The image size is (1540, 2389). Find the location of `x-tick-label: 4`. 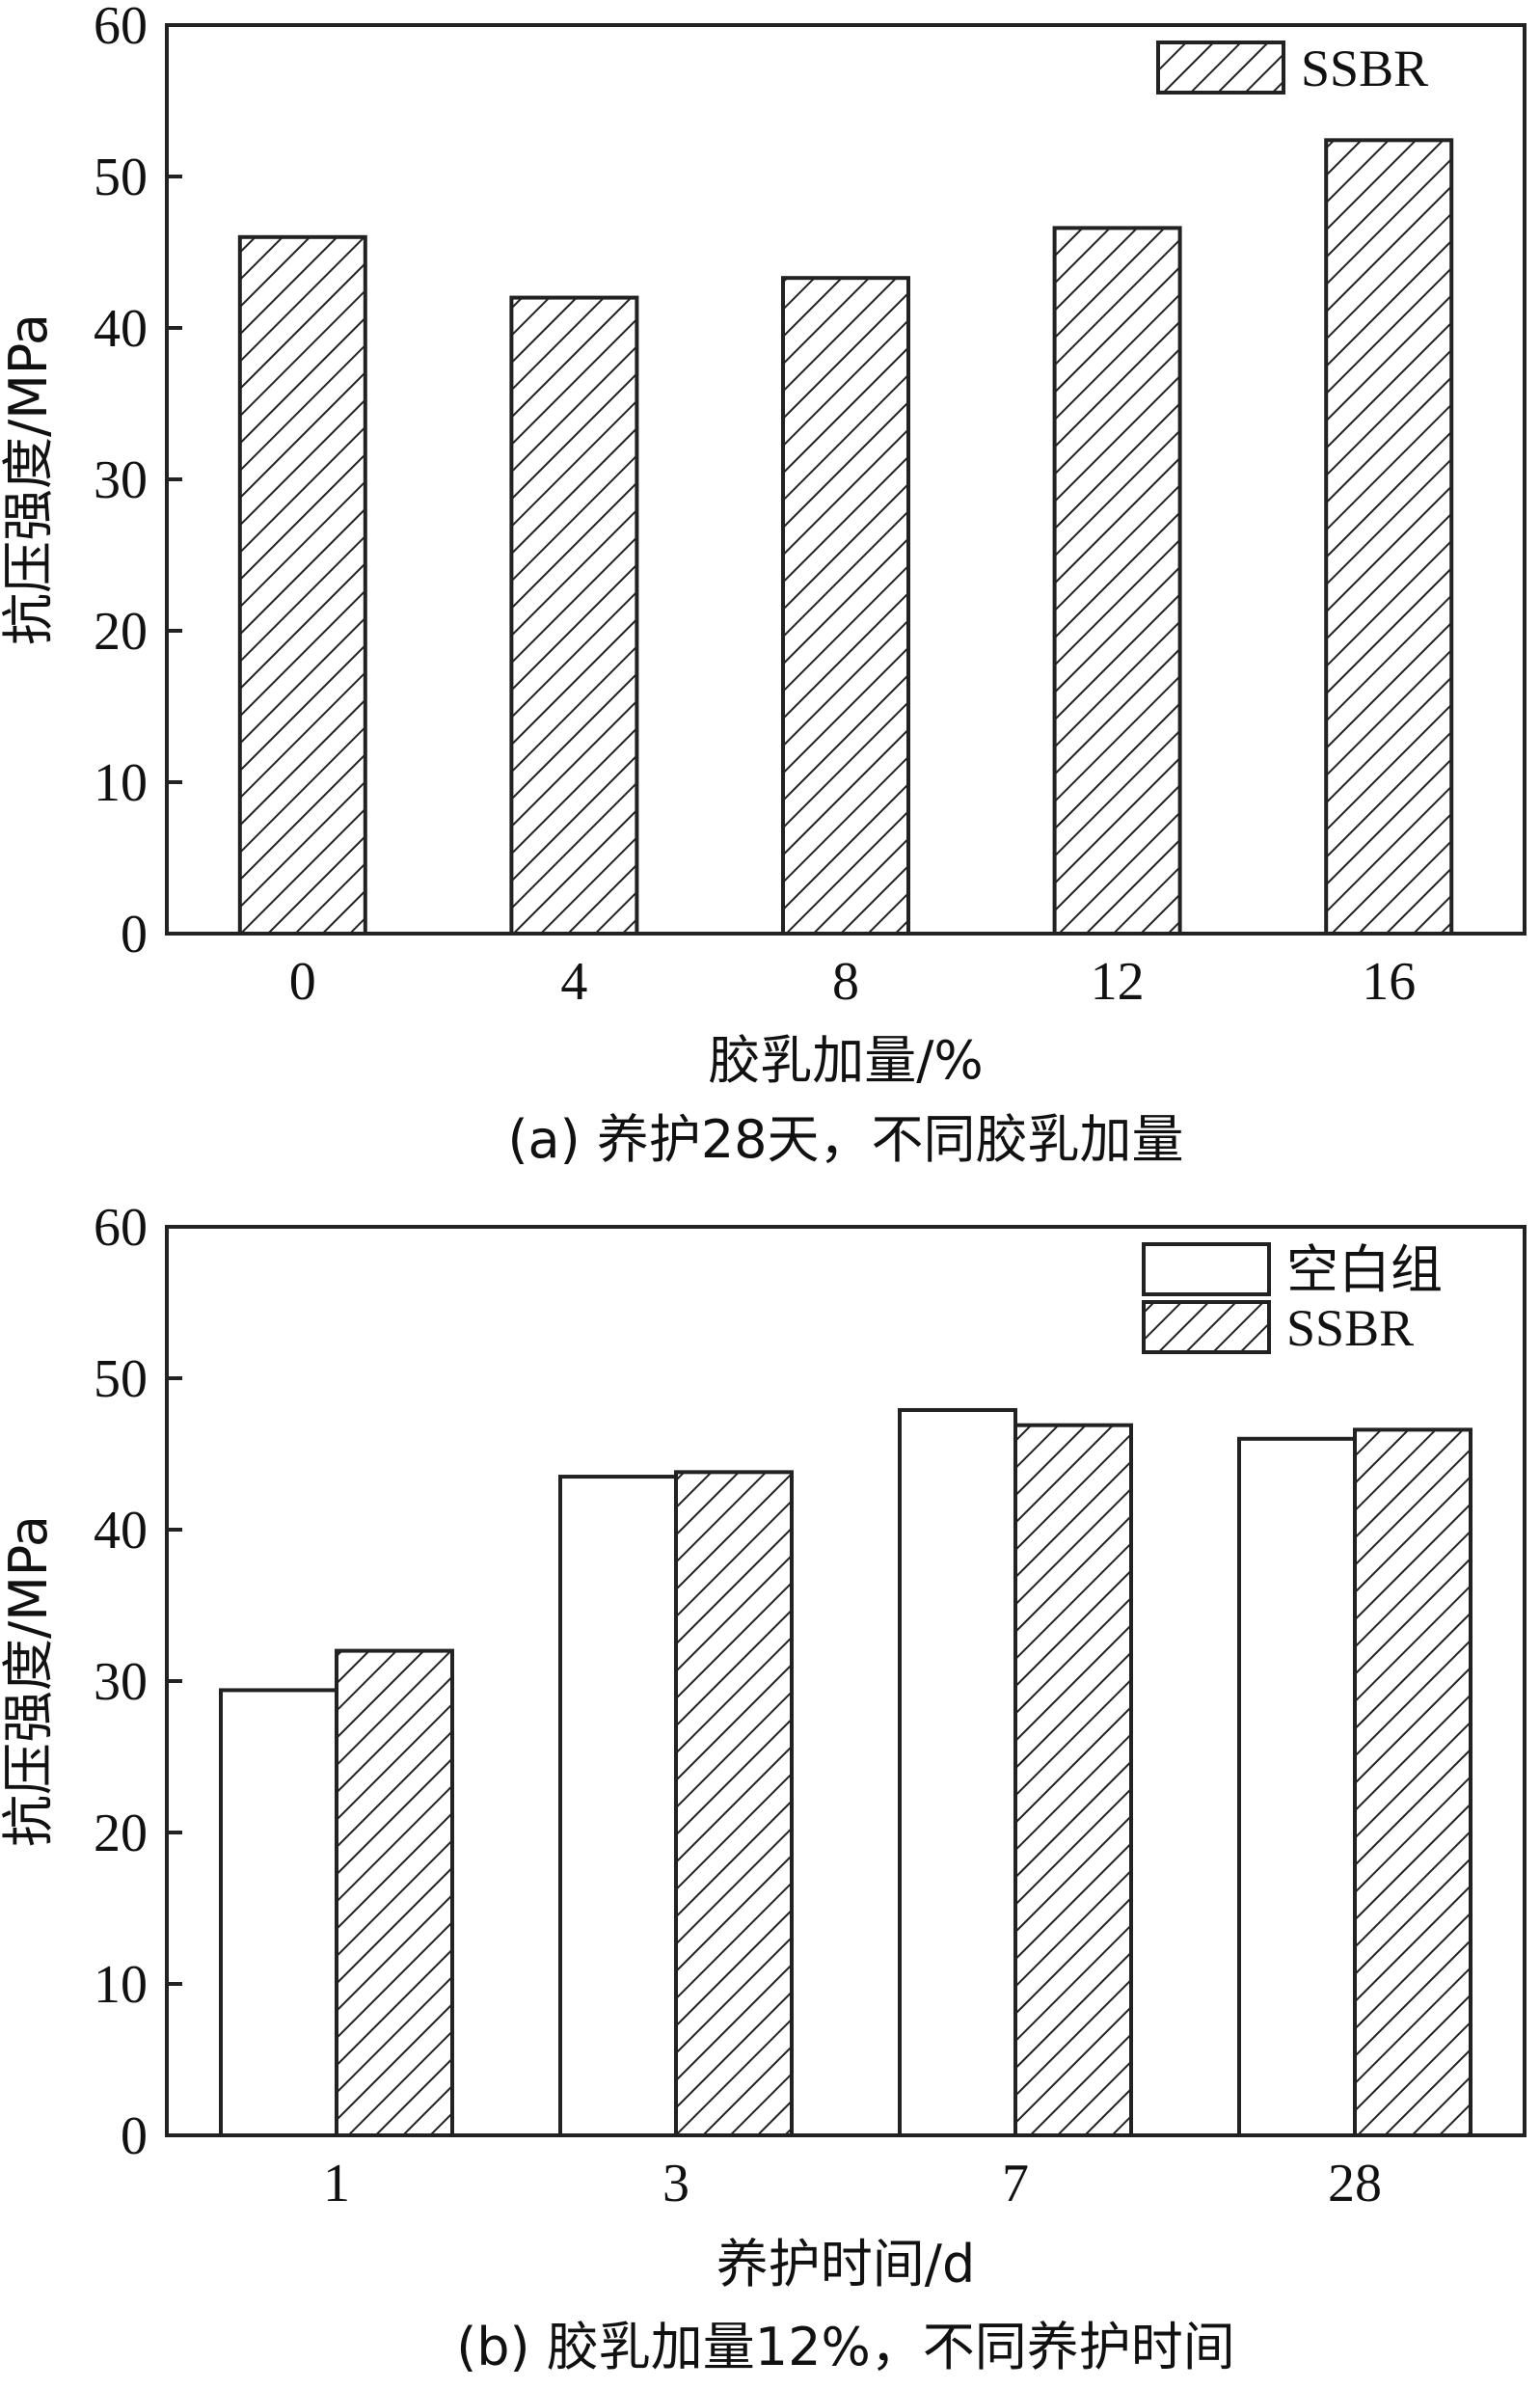

x-tick-label: 4 is located at coordinates (573, 982).